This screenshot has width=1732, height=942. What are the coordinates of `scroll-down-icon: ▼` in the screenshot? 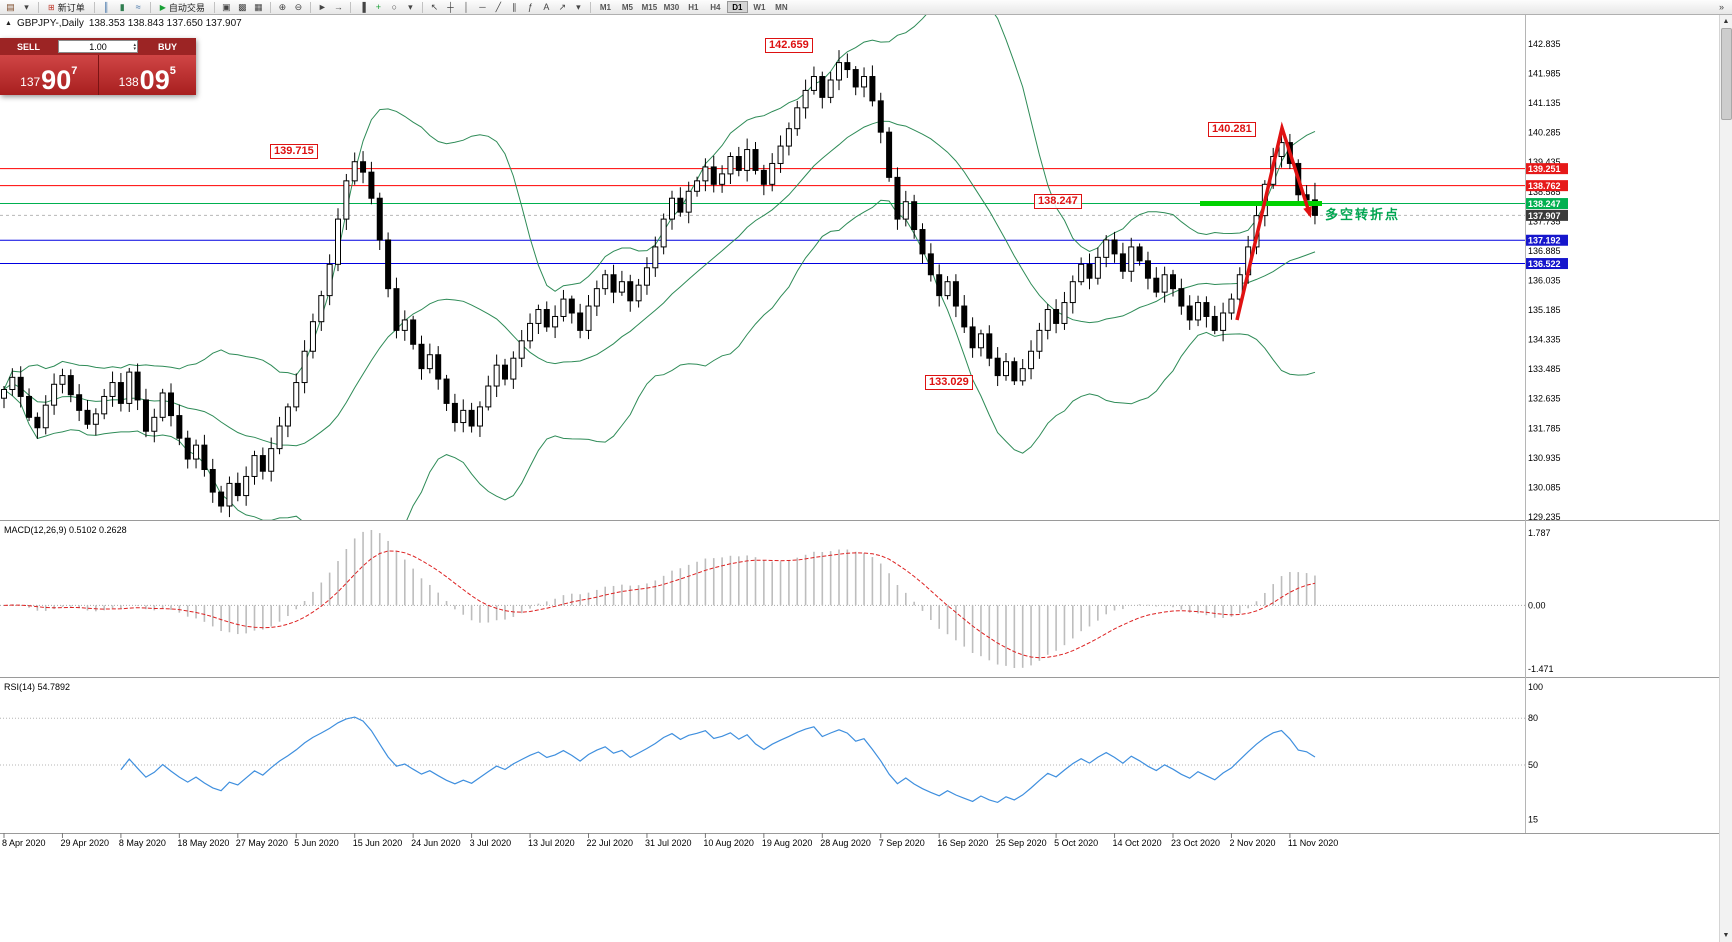 It's located at (1726, 935).